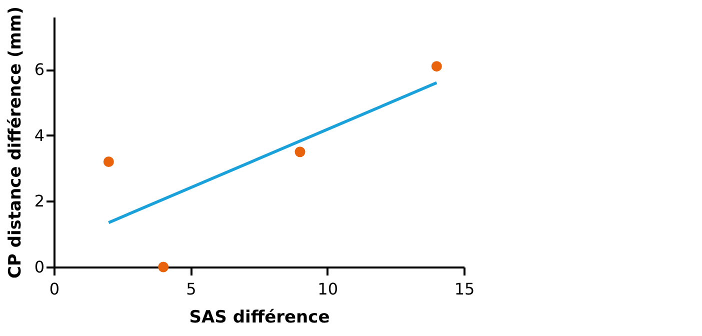 The image size is (702, 336). What do you see at coordinates (39, 135) in the screenshot?
I see `y-tick-label: 4` at bounding box center [39, 135].